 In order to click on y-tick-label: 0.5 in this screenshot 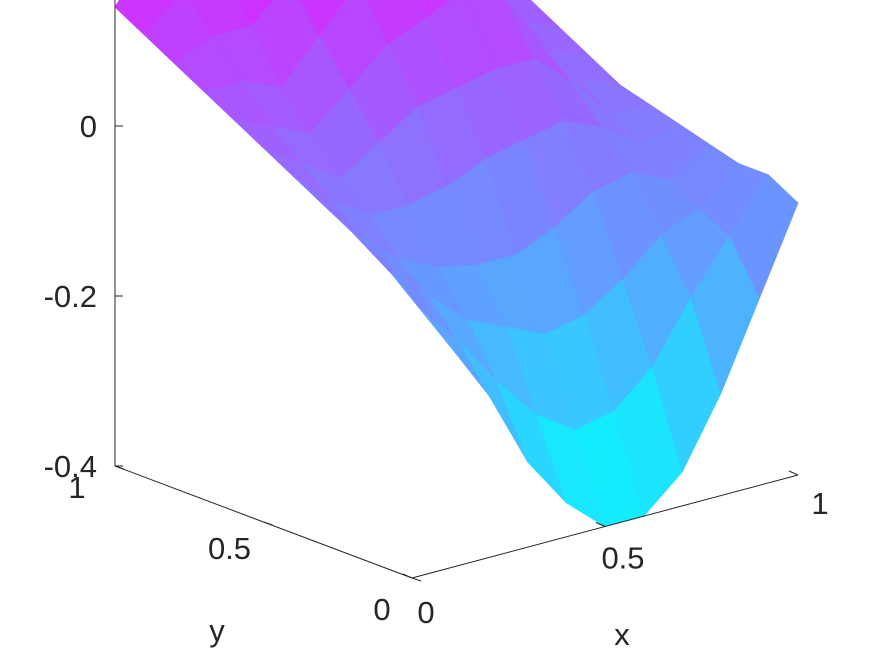, I will do `click(229, 548)`.